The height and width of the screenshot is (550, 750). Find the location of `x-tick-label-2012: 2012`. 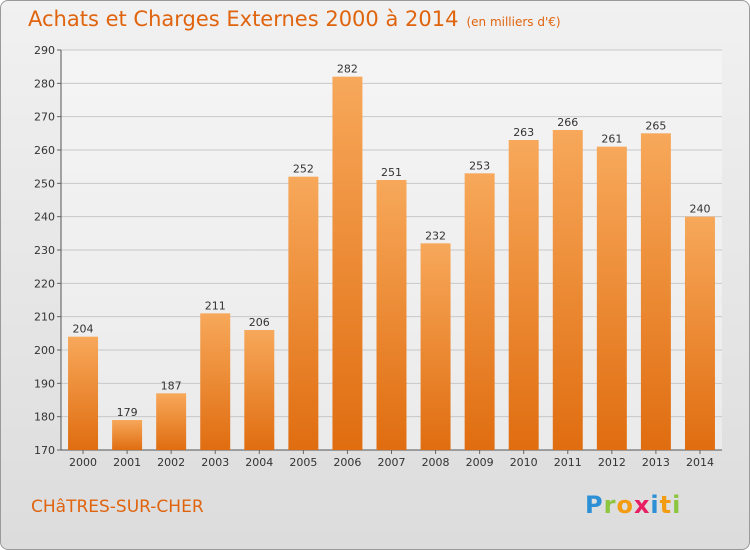

x-tick-label-2012: 2012 is located at coordinates (612, 462).